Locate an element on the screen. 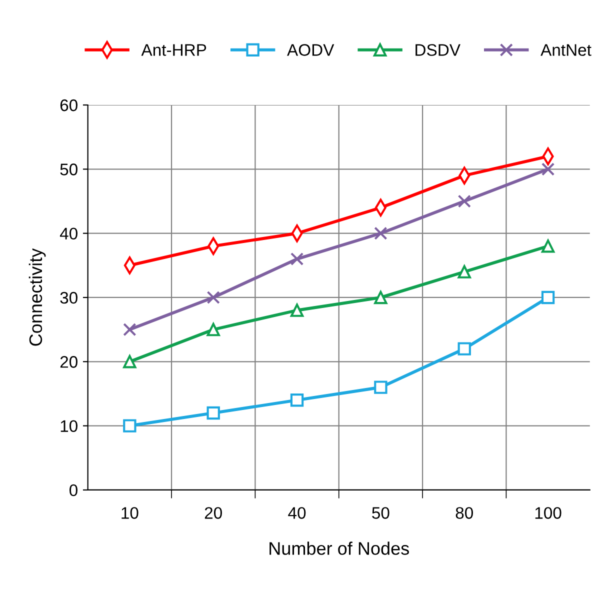  y-tick-label: 30 is located at coordinates (69, 298).